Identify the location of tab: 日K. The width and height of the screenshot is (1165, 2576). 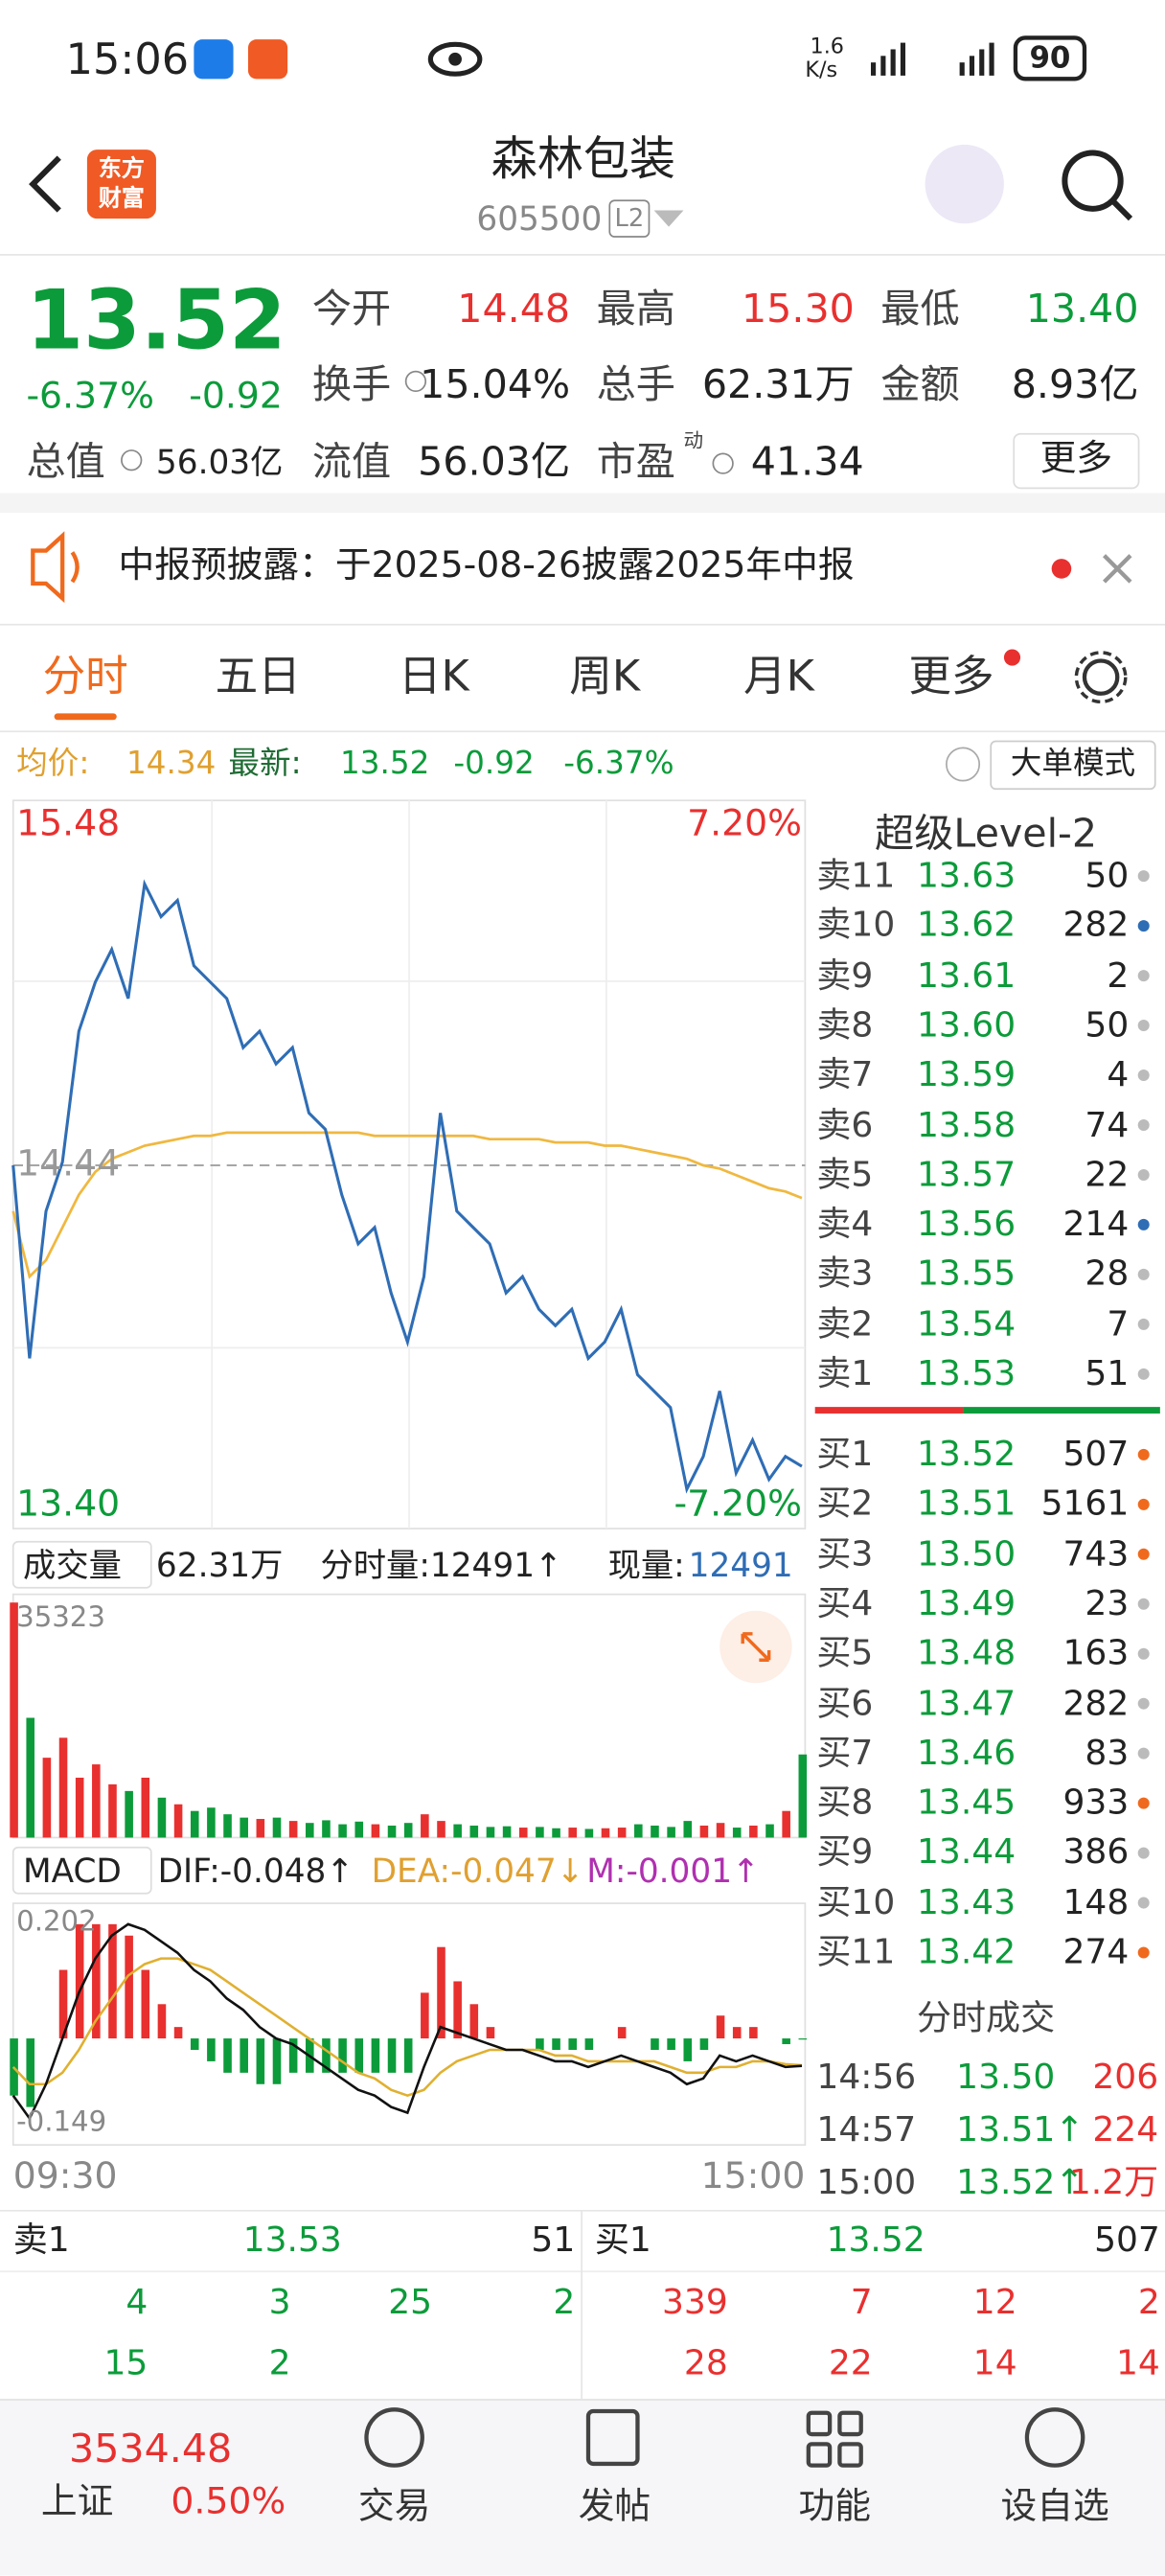
(433, 677).